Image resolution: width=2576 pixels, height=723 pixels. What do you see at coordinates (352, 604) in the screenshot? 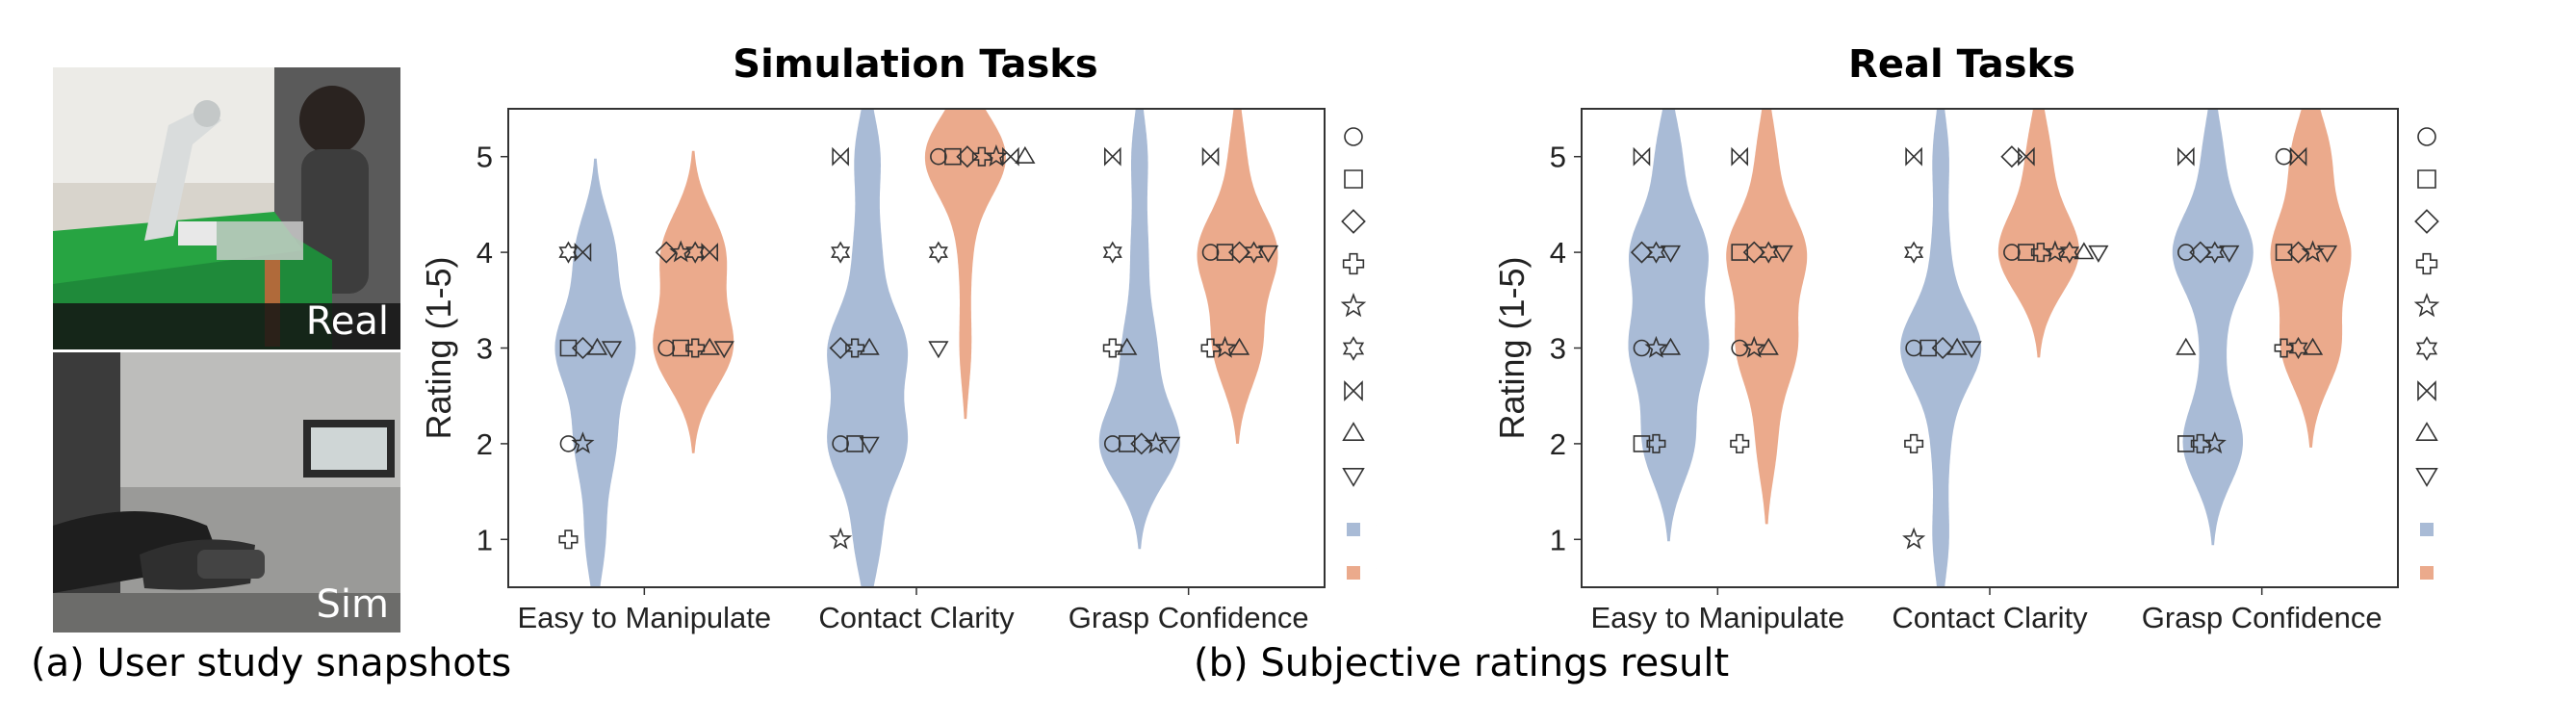
I see `photo-label-sim: Sim` at bounding box center [352, 604].